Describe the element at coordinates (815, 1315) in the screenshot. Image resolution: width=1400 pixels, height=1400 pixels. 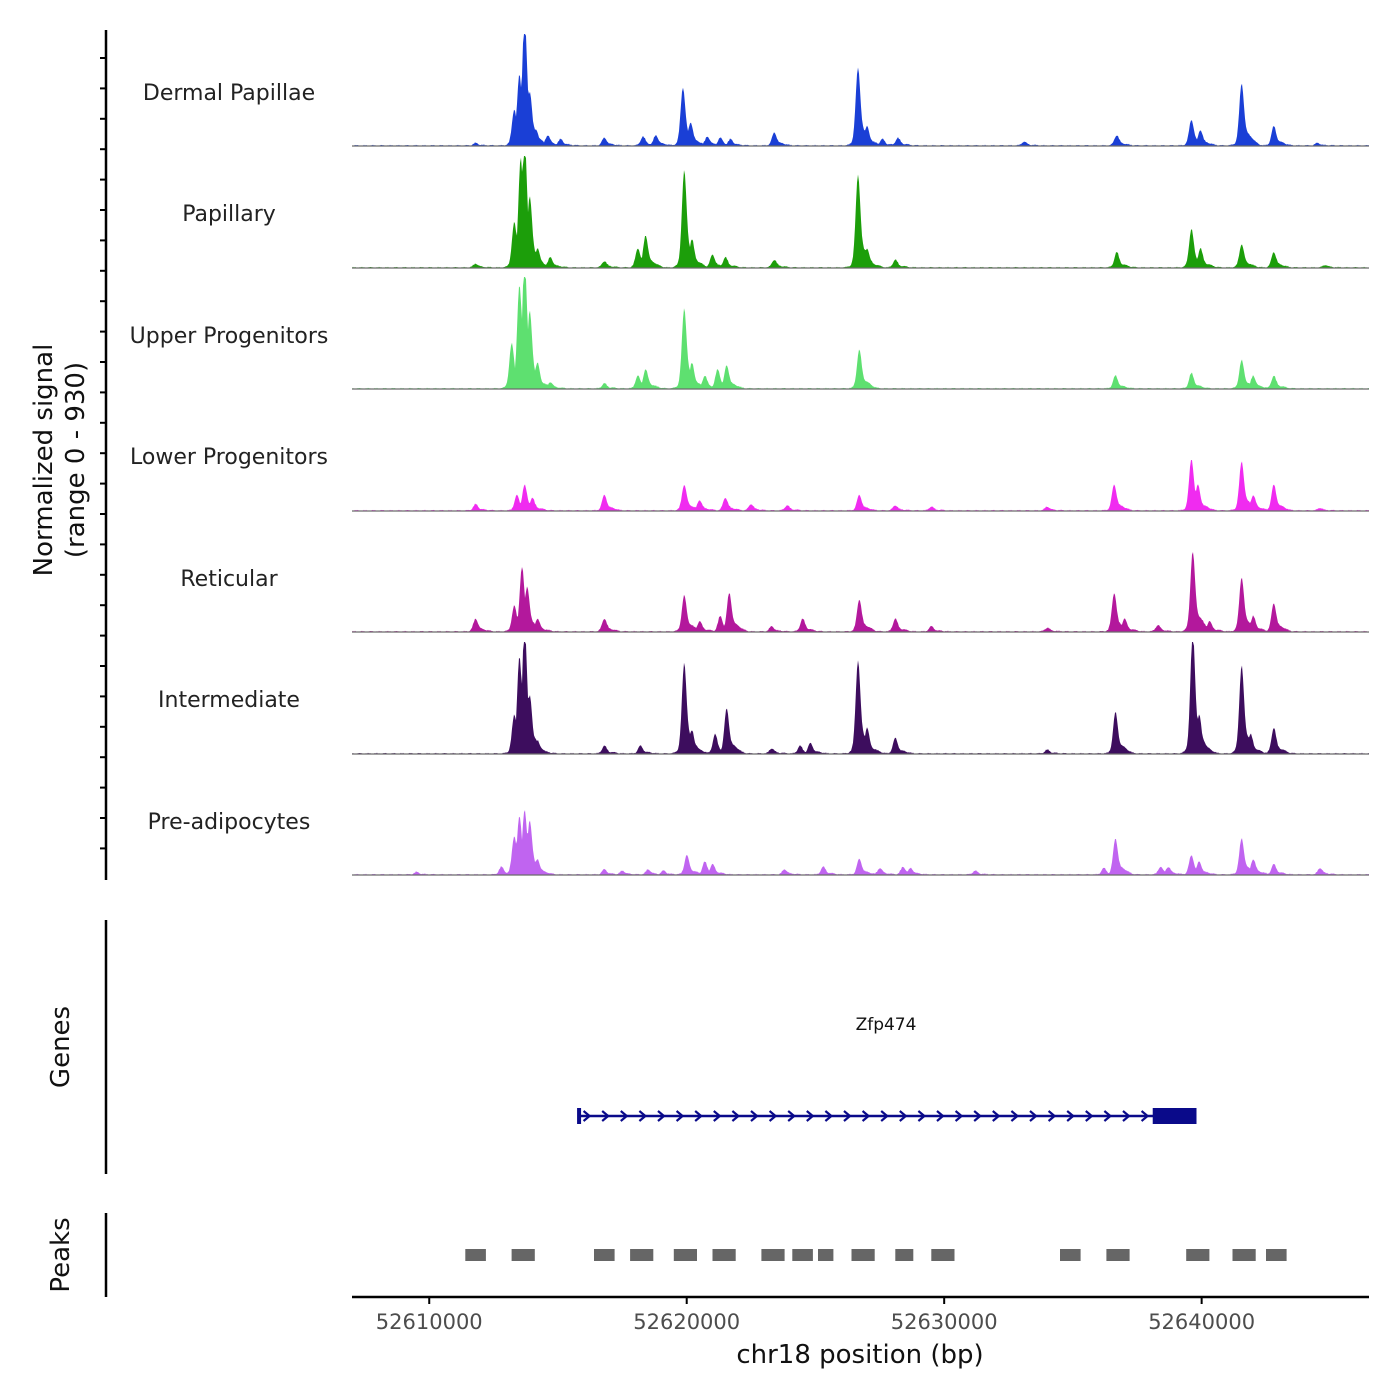
I see `x-axis-ticks: 52610000 52620000 52630000 52640000` at that location.